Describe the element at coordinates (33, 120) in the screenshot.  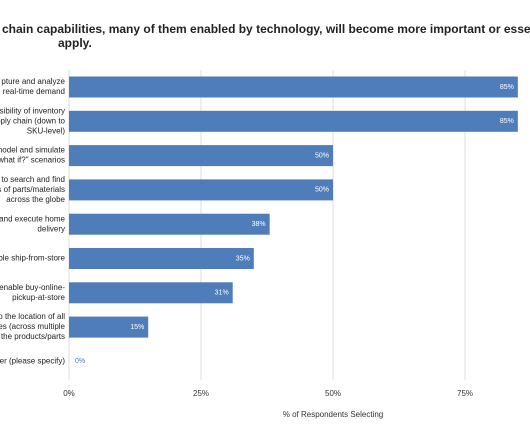
I see `y-tick-label: pply chain (down to` at that location.